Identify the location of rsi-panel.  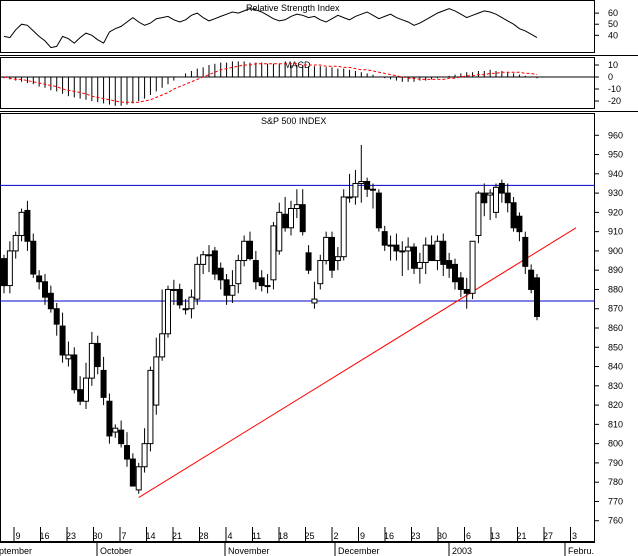
(297, 26).